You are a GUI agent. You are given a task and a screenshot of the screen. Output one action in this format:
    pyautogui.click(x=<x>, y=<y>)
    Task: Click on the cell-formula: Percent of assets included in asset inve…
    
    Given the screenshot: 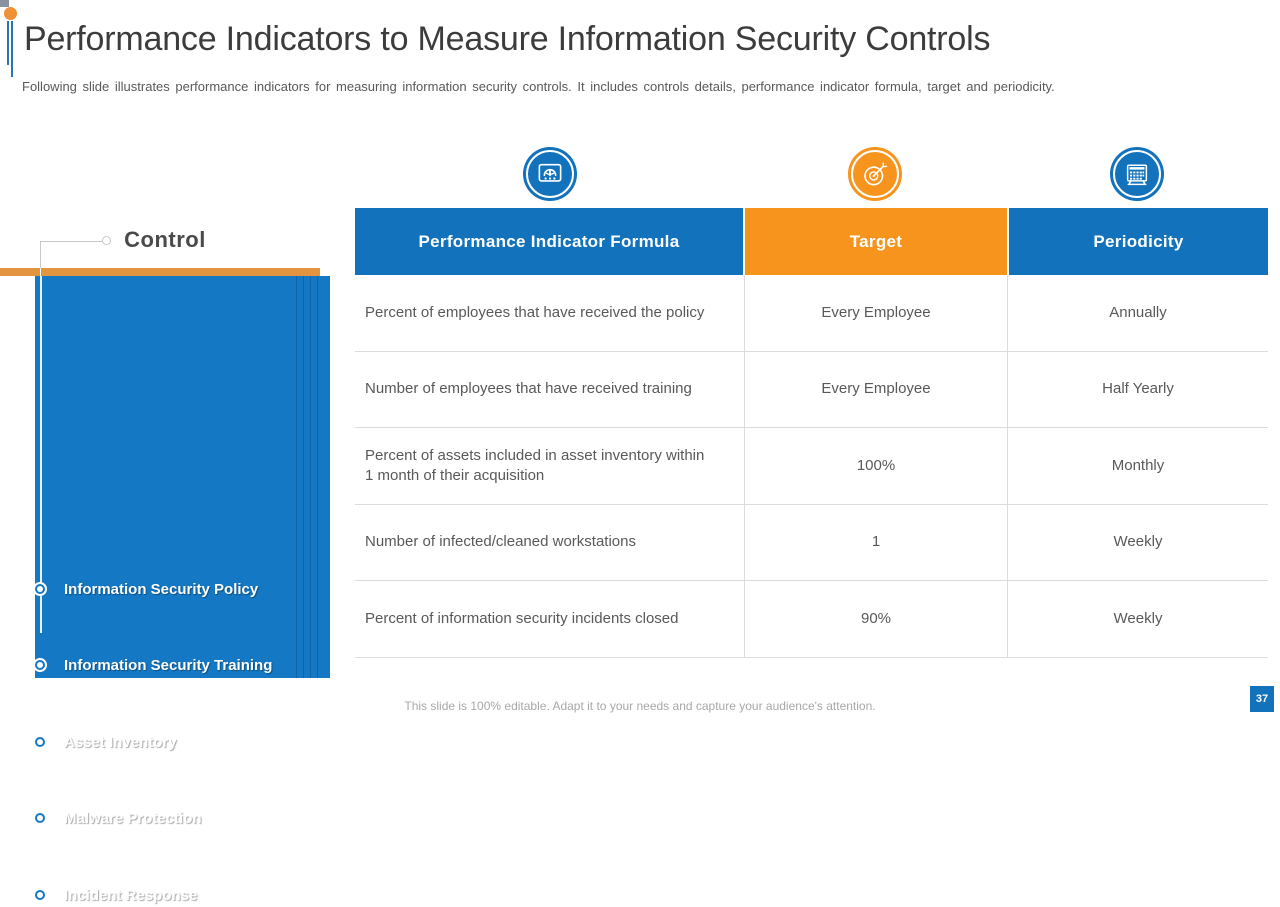 What is the action you would take?
    pyautogui.click(x=550, y=466)
    